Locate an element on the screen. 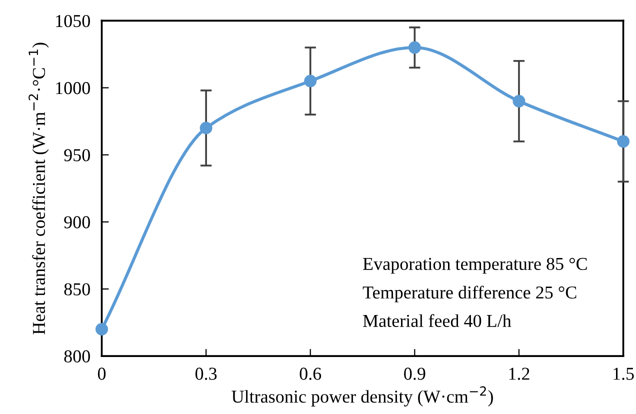 The width and height of the screenshot is (636, 414). x-tick-label: 0 is located at coordinates (102, 374).